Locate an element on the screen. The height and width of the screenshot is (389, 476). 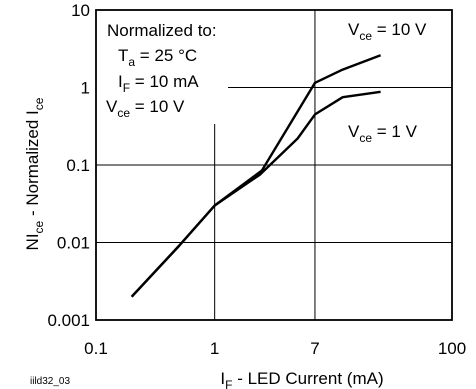
y-axis-label: NIce - Normalized Ice is located at coordinates (34, 173).